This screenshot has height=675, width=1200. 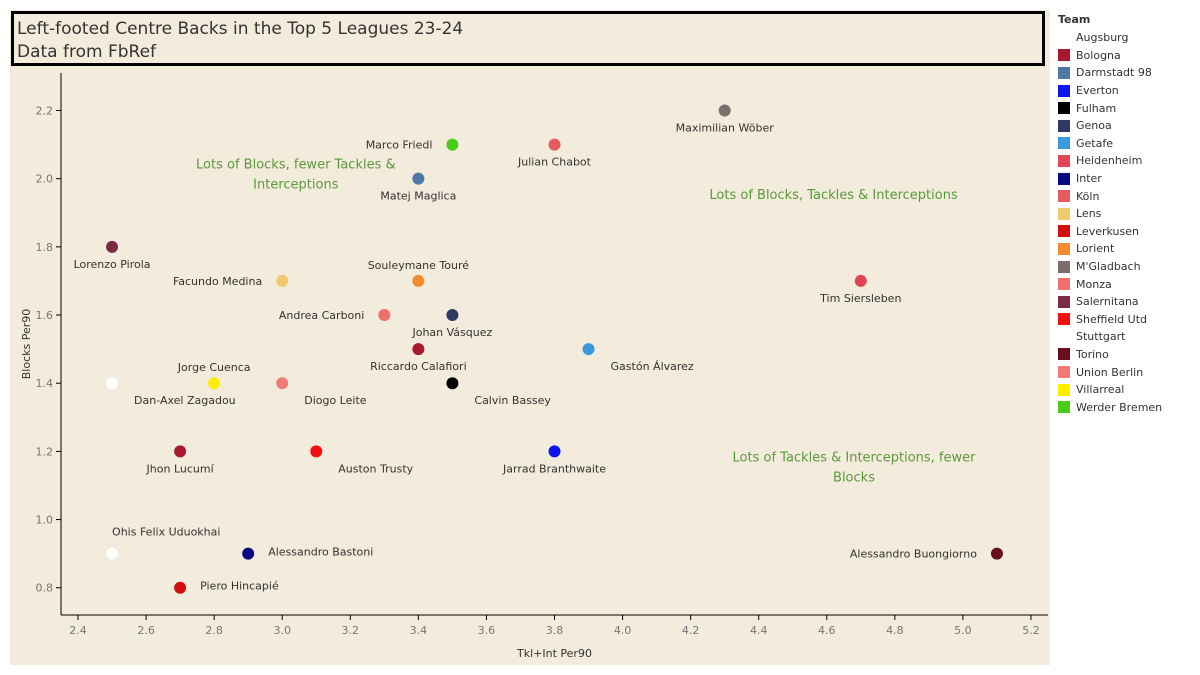 What do you see at coordinates (913, 554) in the screenshot?
I see `point-label: Alessandro Buongiorno` at bounding box center [913, 554].